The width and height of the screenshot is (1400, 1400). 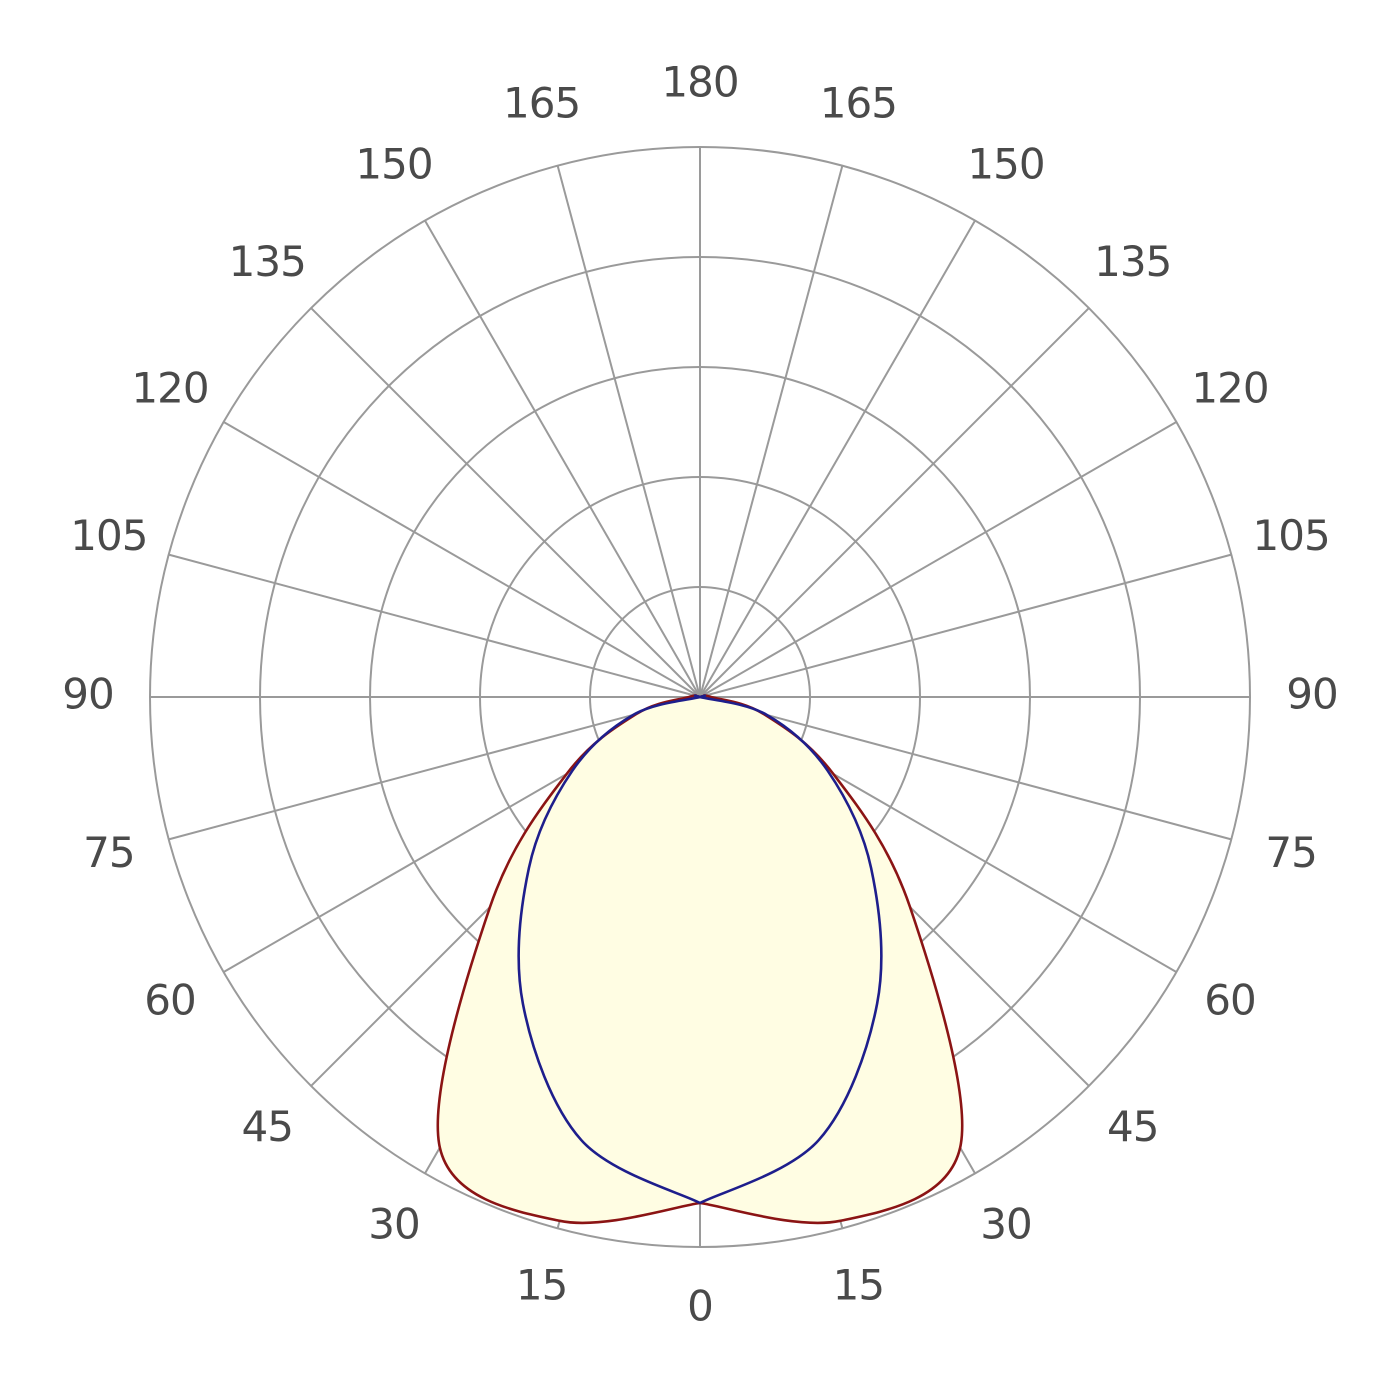 I want to click on angle-label: 0, so click(x=700, y=1306).